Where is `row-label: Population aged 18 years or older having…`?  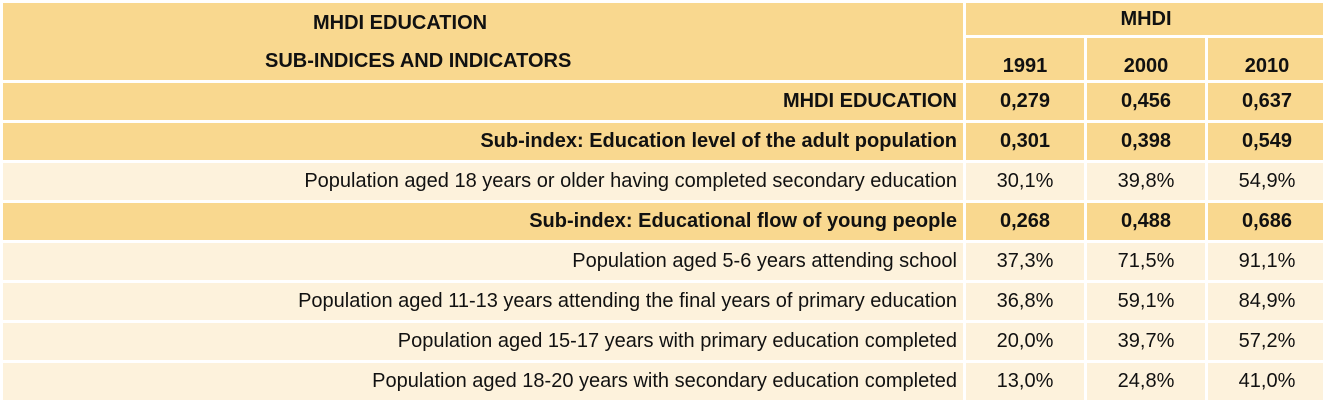
row-label: Population aged 18 years or older having… is located at coordinates (630, 181).